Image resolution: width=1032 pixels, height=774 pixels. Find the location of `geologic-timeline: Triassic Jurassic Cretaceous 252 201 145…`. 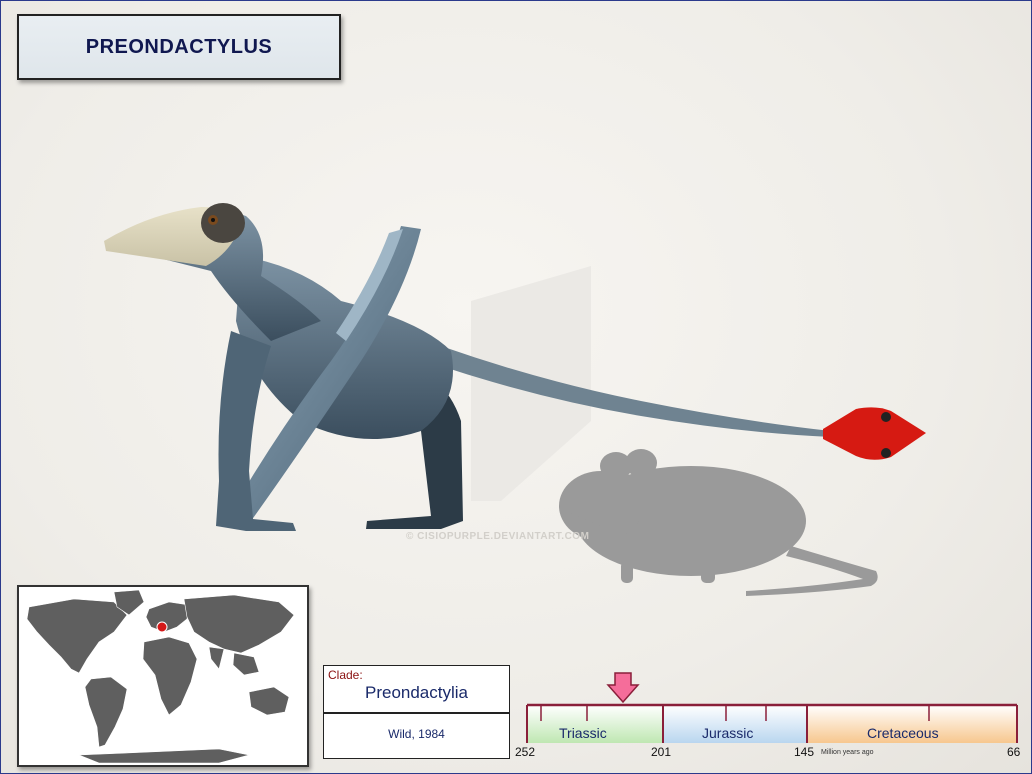

geologic-timeline: Triassic Jurassic Cretaceous 252 201 145… is located at coordinates (770, 721).